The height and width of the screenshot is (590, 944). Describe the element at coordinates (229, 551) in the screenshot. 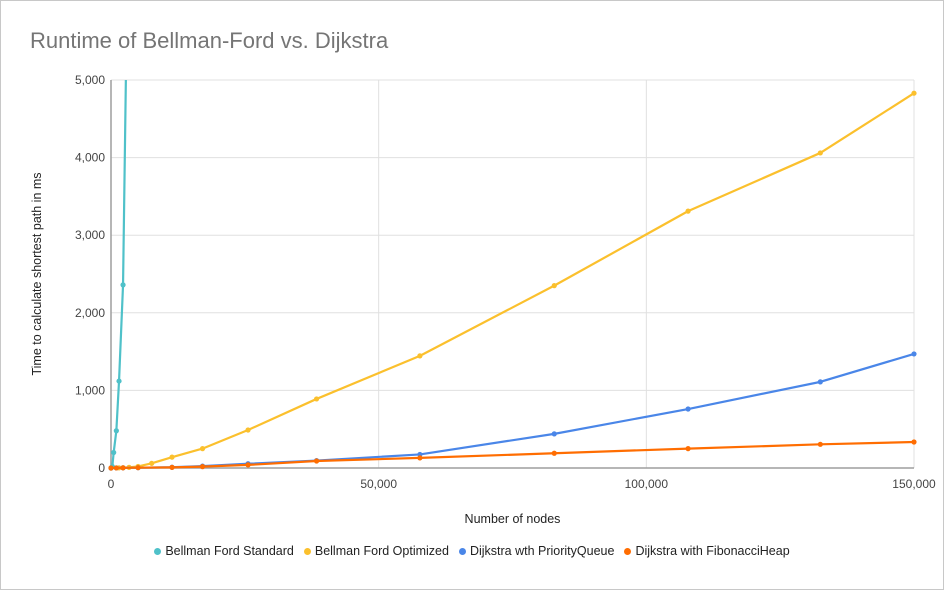

I see `legend-label: Bellman Ford Standard` at that location.